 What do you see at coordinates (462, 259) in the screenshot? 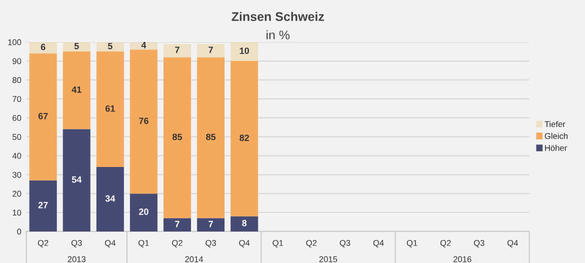
I see `text: 2016` at bounding box center [462, 259].